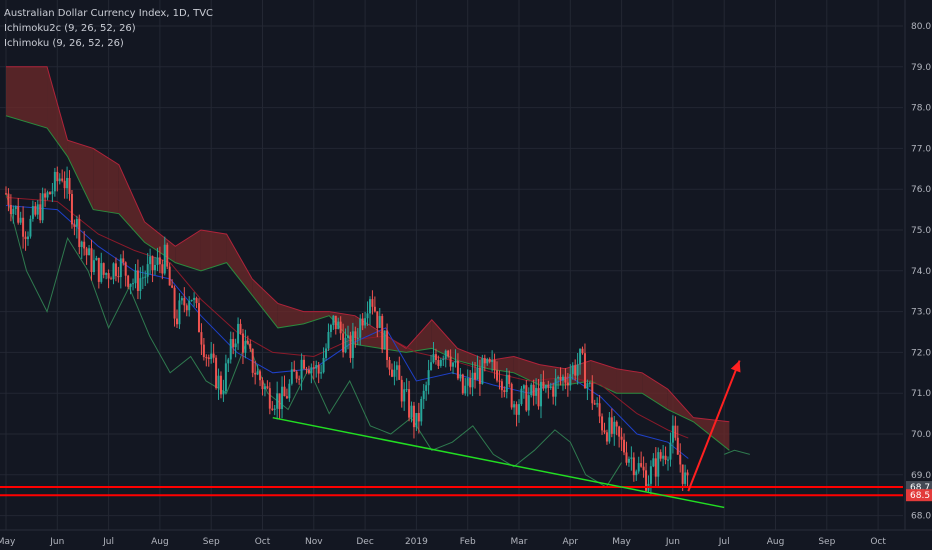  Describe the element at coordinates (921, 272) in the screenshot. I see `y-tick-label: 74.0` at that location.